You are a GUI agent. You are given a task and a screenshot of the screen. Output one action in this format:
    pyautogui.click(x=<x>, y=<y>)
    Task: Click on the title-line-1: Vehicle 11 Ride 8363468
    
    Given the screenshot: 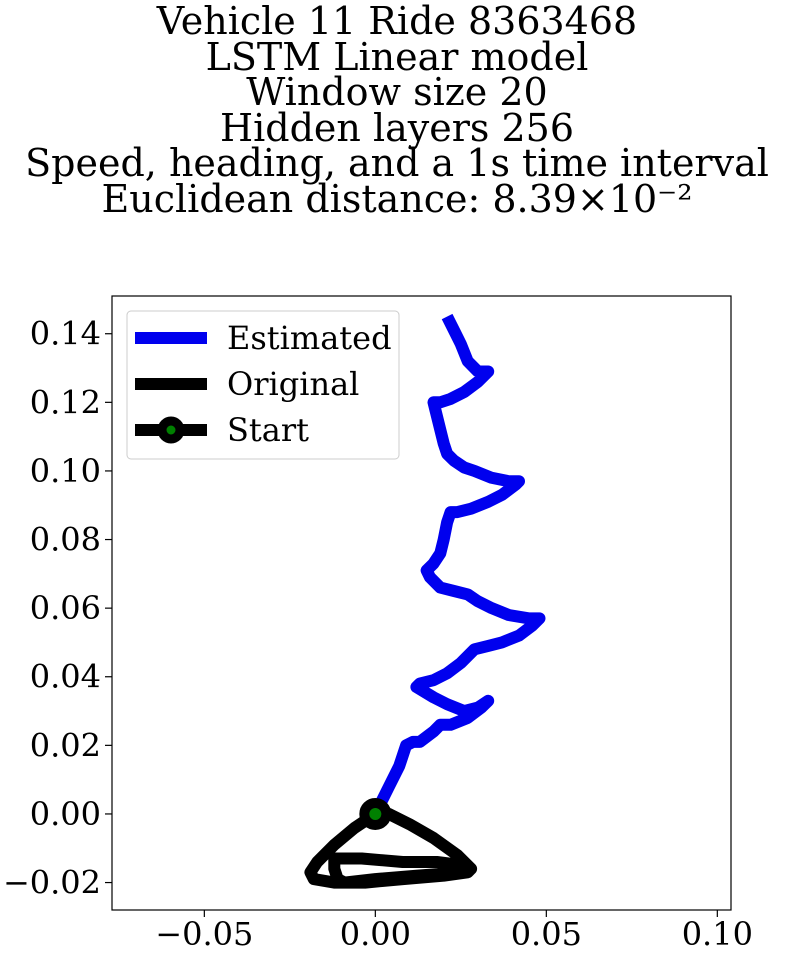 What is the action you would take?
    pyautogui.click(x=397, y=21)
    